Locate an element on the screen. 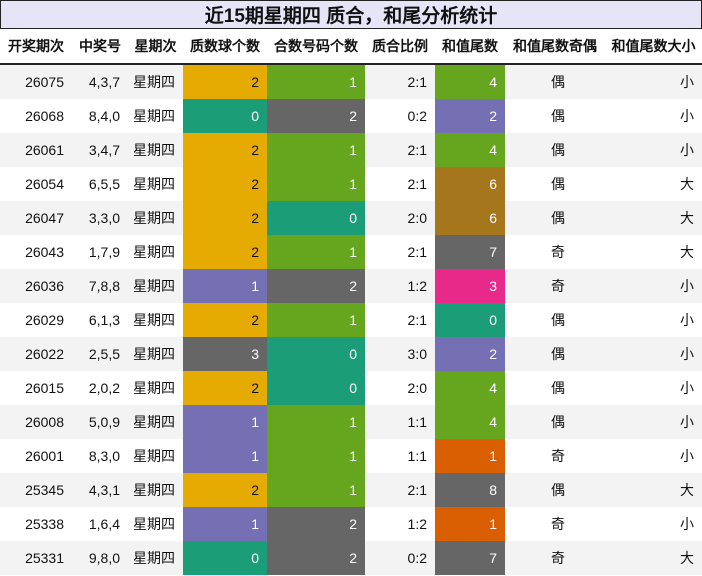 This screenshot has height=576, width=702. table-row: 25331 9,8,0 星期四 0 2 0:2 7 奇大 is located at coordinates (351, 558).